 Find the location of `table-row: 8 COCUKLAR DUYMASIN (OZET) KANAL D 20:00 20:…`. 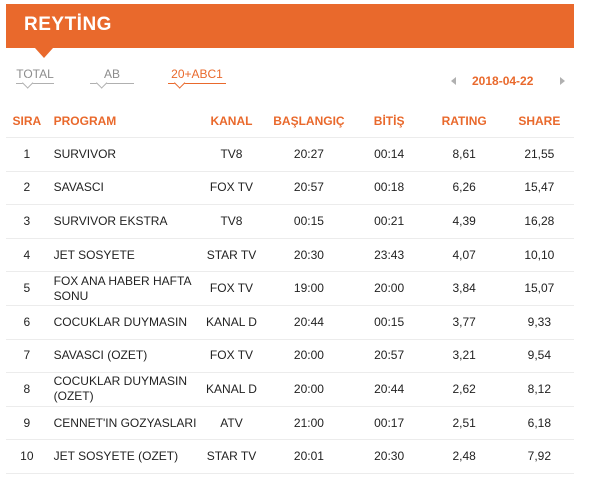

table-row: 8 COCUKLAR DUYMASIN (OZET) KANAL D 20:00 20:… is located at coordinates (290, 389).